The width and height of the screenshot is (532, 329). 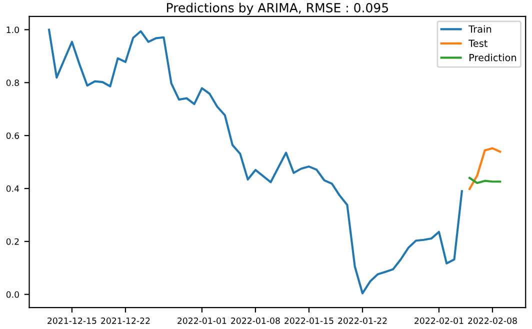 I want to click on x-tick-label: 2022-01-15, so click(x=309, y=320).